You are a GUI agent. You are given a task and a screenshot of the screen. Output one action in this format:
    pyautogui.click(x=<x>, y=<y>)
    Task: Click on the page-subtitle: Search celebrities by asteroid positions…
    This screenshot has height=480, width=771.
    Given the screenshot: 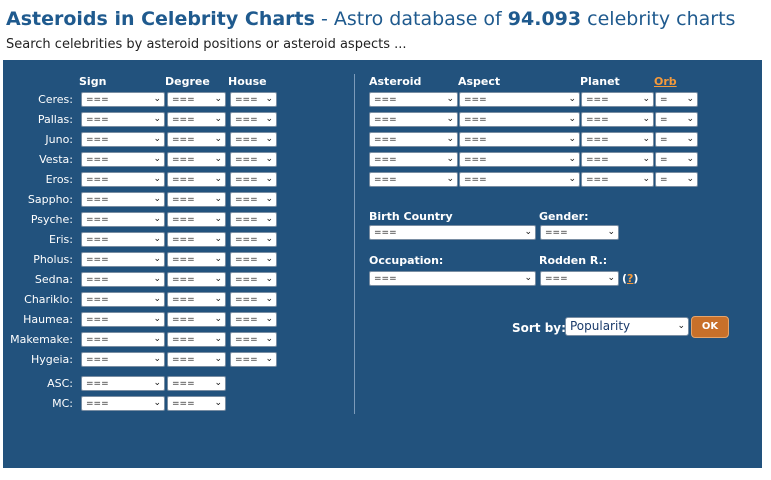 What is the action you would take?
    pyautogui.click(x=206, y=44)
    